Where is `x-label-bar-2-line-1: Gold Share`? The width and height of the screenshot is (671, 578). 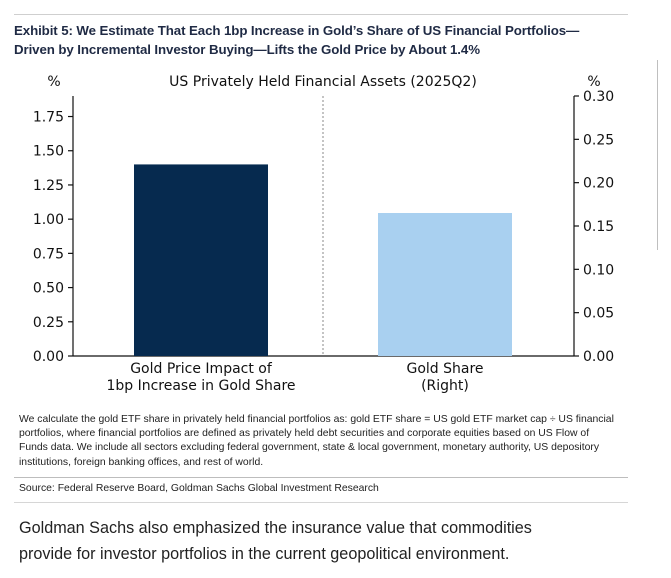
x-label-bar-2-line-1: Gold Share is located at coordinates (444, 369).